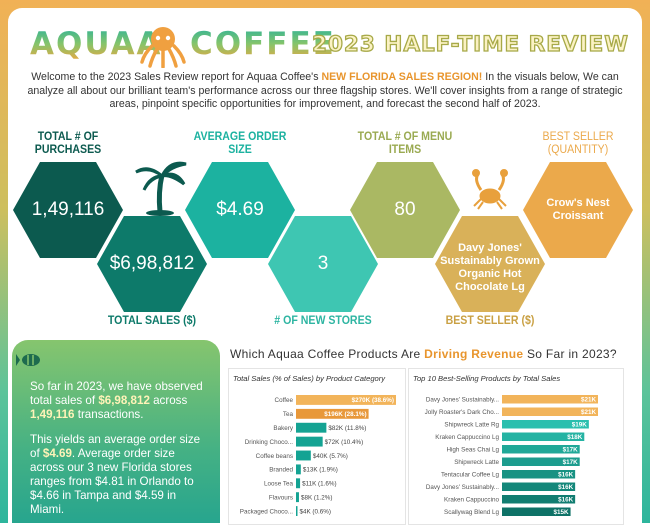  Describe the element at coordinates (315, 511) in the screenshot. I see `value-label: $4K (0.6%)` at that location.